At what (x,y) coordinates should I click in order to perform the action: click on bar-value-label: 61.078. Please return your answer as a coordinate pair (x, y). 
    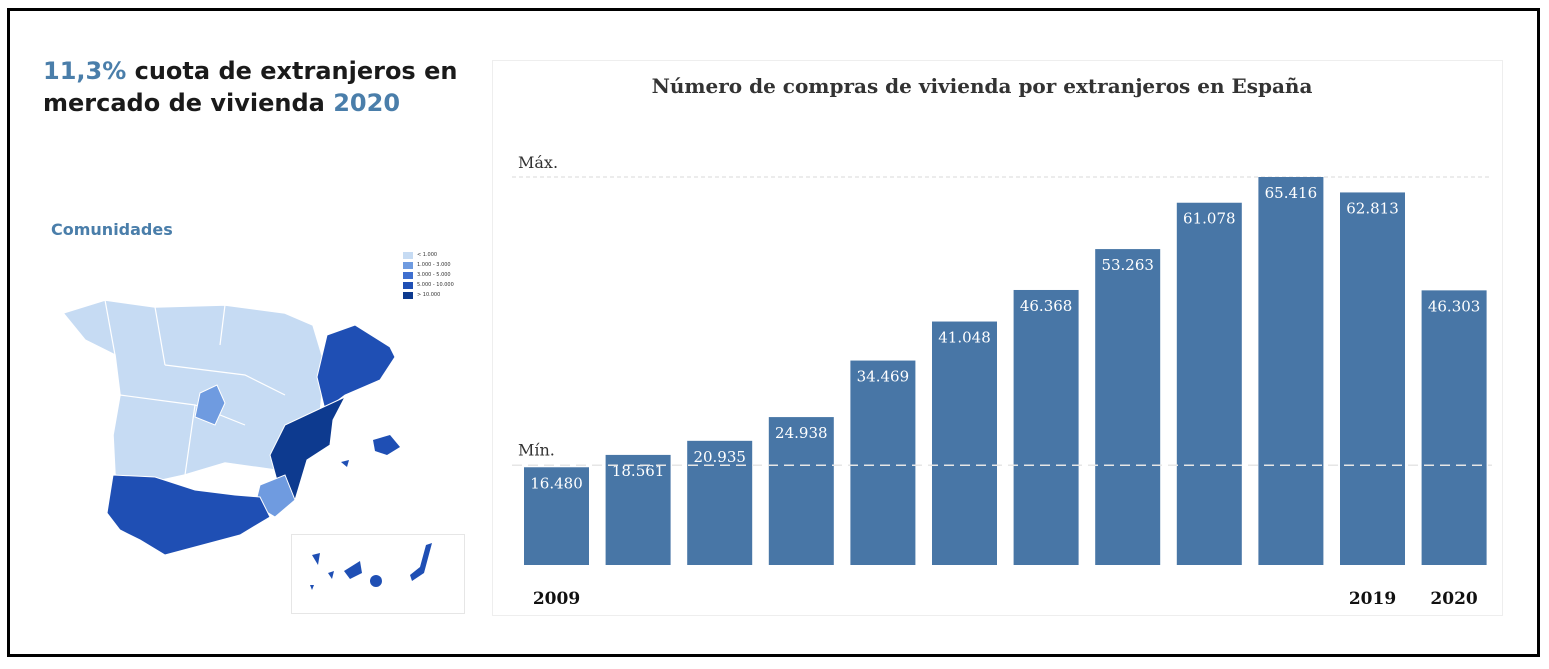
    Looking at the image, I should click on (1209, 219).